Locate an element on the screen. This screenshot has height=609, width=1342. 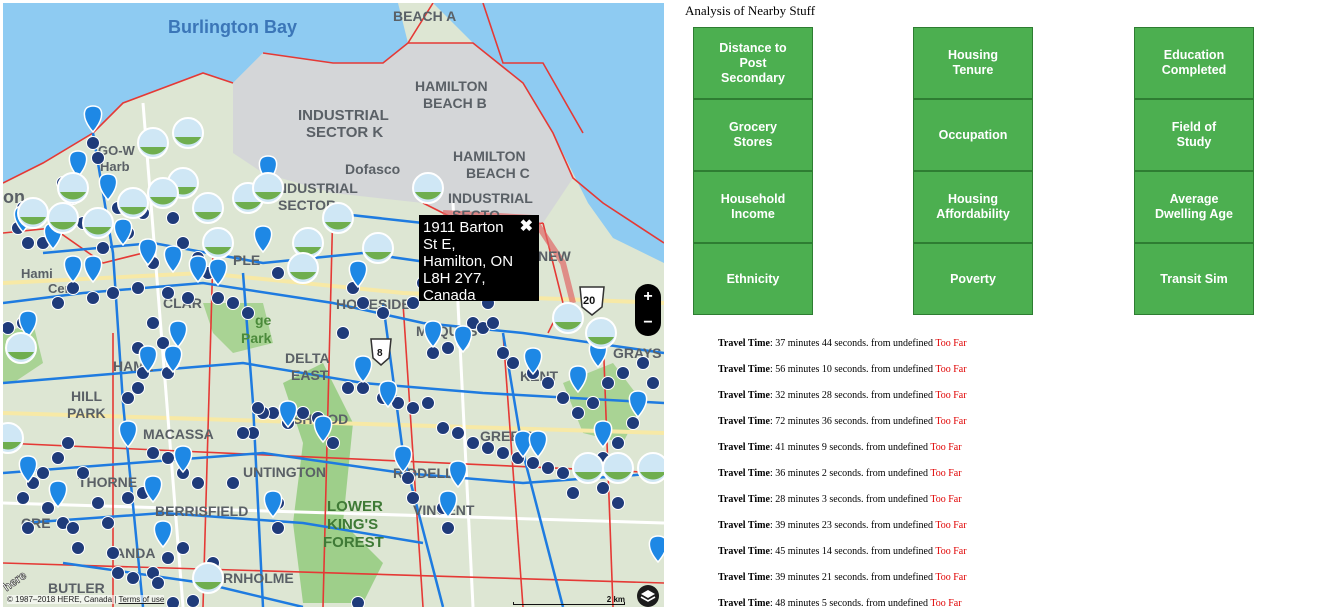
poverty-button: Poverty is located at coordinates (973, 279).